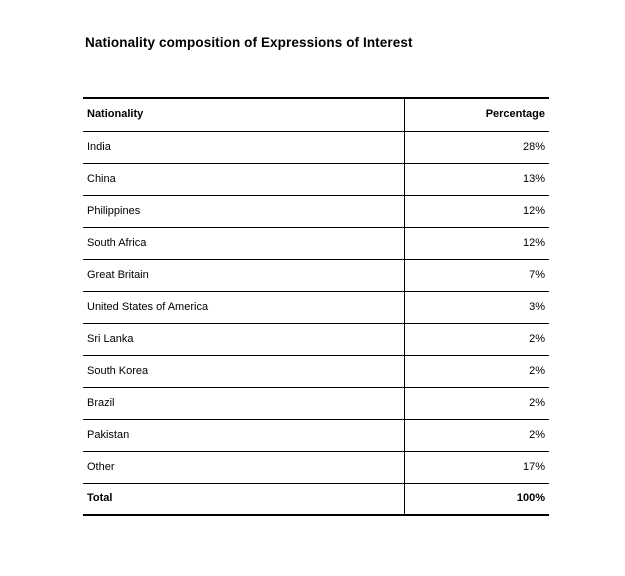 This screenshot has width=625, height=576. Describe the element at coordinates (476, 115) in the screenshot. I see `column-header-percentage: Percentage` at that location.